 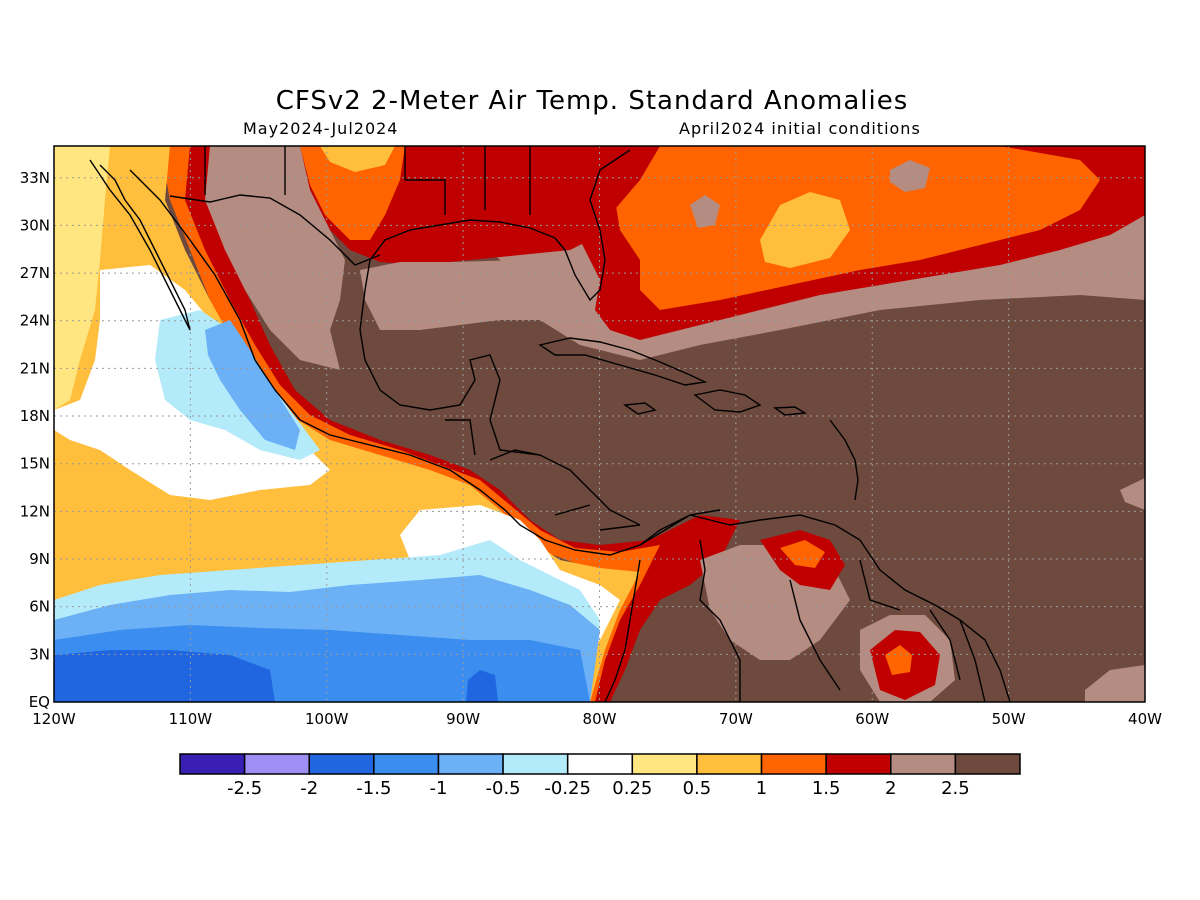 What do you see at coordinates (598, 788) in the screenshot?
I see `colorbar-labels: -2.5 -2 -1.5 -1 -0.5 -0.25 0.25 0.5 1 1.5 2 2.5` at bounding box center [598, 788].